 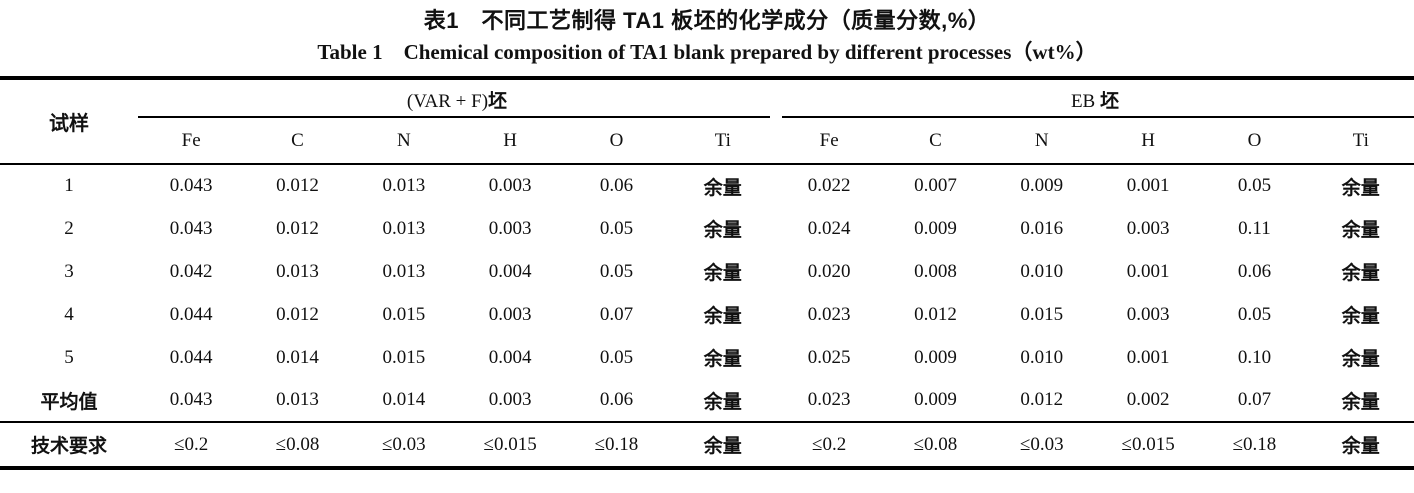 I want to click on value-cell: 0.025, so click(x=829, y=357).